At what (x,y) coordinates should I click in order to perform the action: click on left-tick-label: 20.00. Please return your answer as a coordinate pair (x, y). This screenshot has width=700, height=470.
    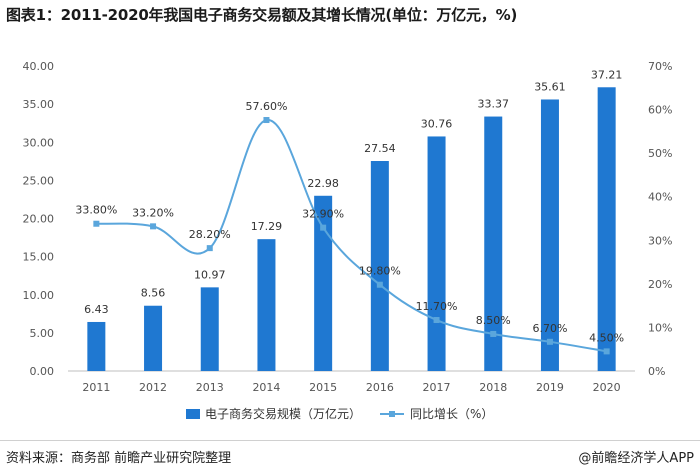
    Looking at the image, I should click on (39, 219).